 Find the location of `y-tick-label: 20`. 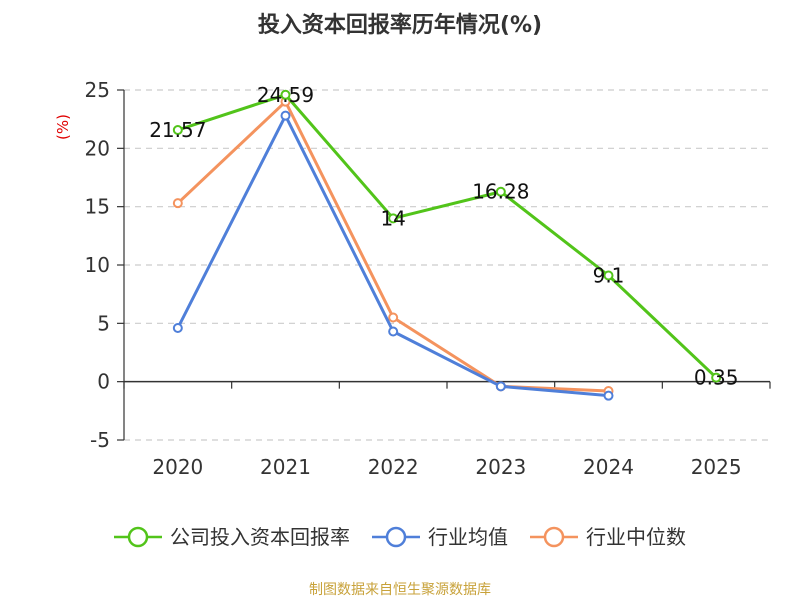

y-tick-label: 20 is located at coordinates (97, 148).